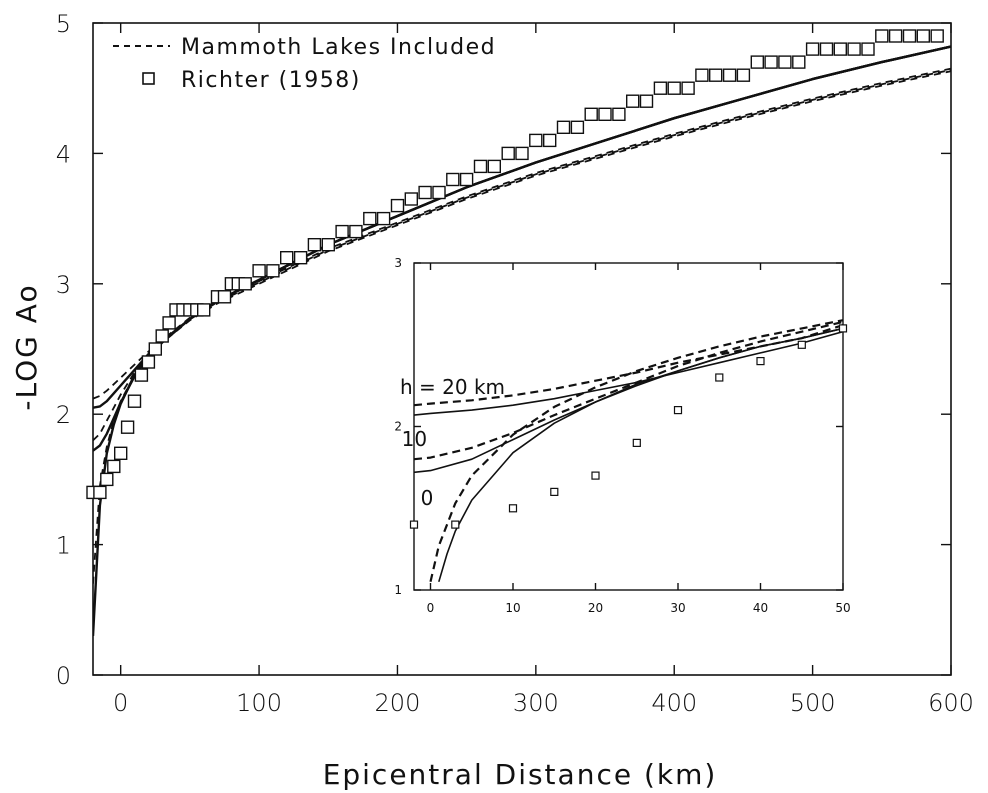  What do you see at coordinates (26, 346) in the screenshot?
I see `y-axis-title: -LOG Ao` at bounding box center [26, 346].